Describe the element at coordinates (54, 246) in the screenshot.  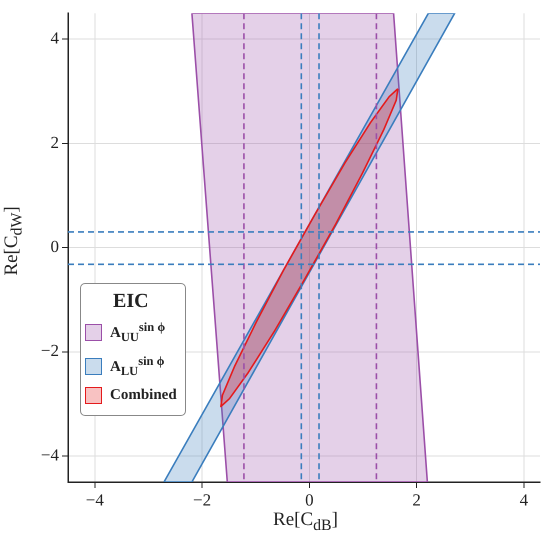
I see `y-tick-label: 0` at that location.